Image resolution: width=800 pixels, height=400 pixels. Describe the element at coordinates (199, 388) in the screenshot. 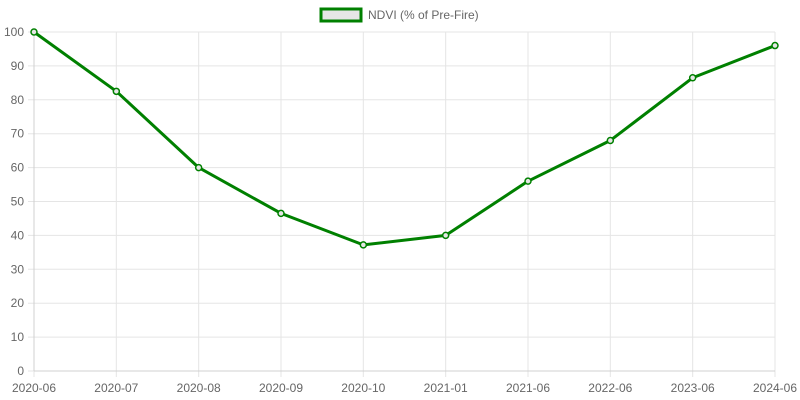

I see `x-tick-label: 2020-08` at that location.